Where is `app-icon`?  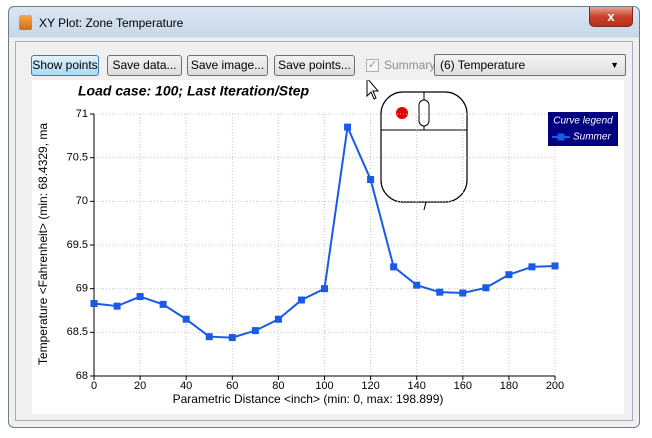 app-icon is located at coordinates (25, 22).